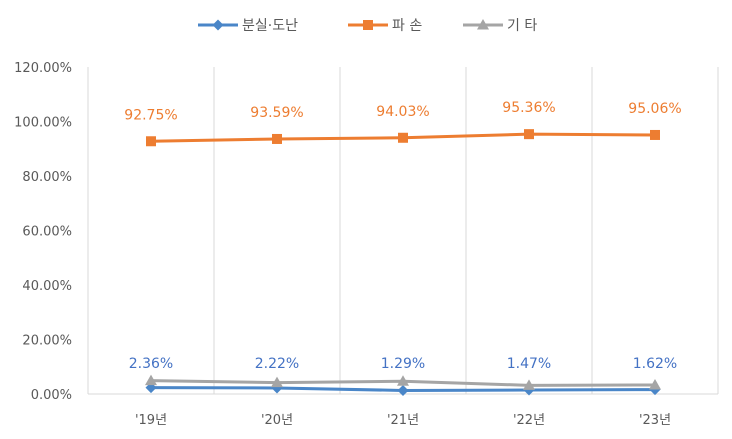 The image size is (732, 439). Describe the element at coordinates (47, 177) in the screenshot. I see `y-tick-label: 80.00%` at that location.